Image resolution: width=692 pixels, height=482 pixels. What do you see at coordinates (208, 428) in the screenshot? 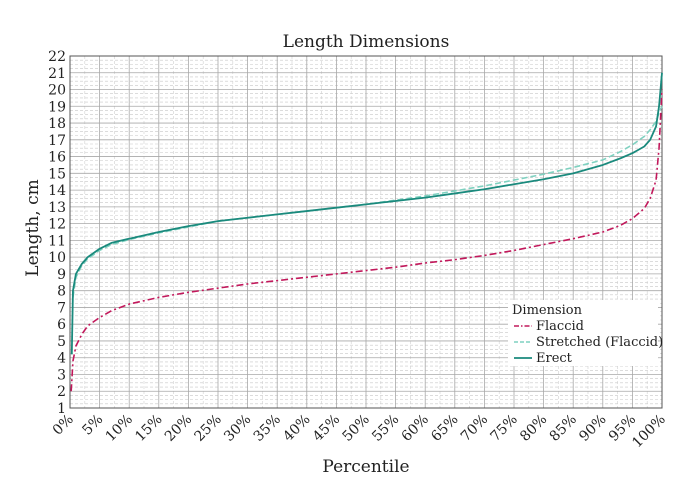
I see `x-tick-label: 25%` at bounding box center [208, 428].